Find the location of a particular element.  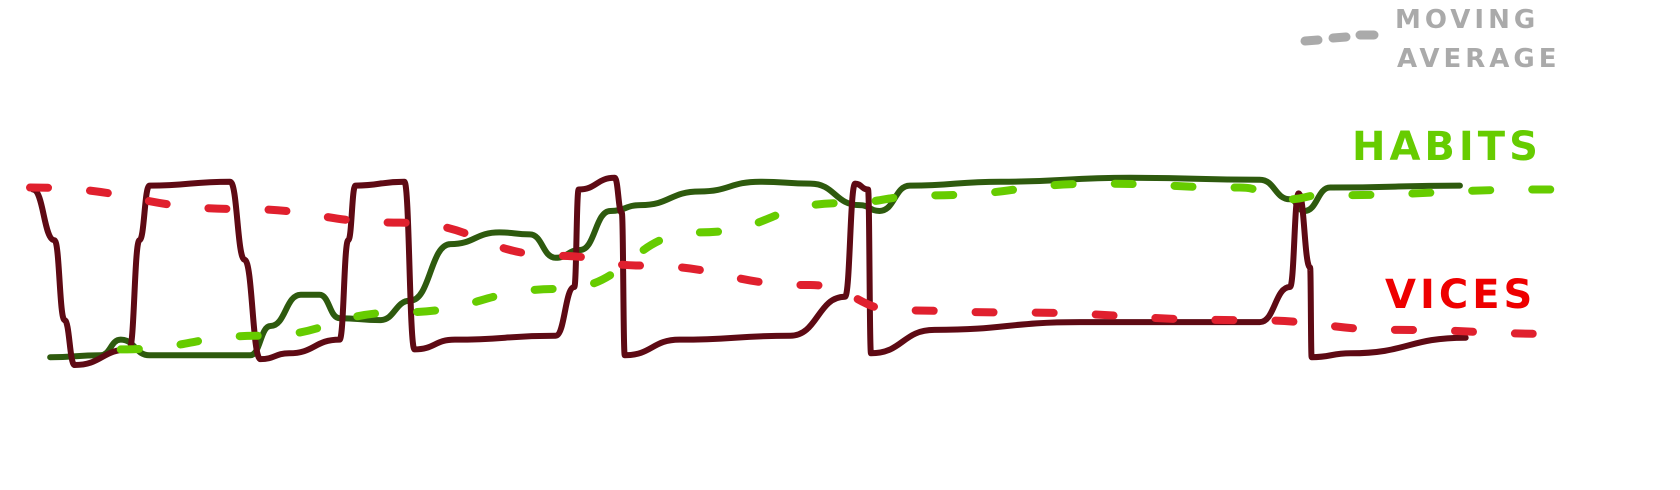

legend-label-line2: AVERAGE is located at coordinates (1478, 59).